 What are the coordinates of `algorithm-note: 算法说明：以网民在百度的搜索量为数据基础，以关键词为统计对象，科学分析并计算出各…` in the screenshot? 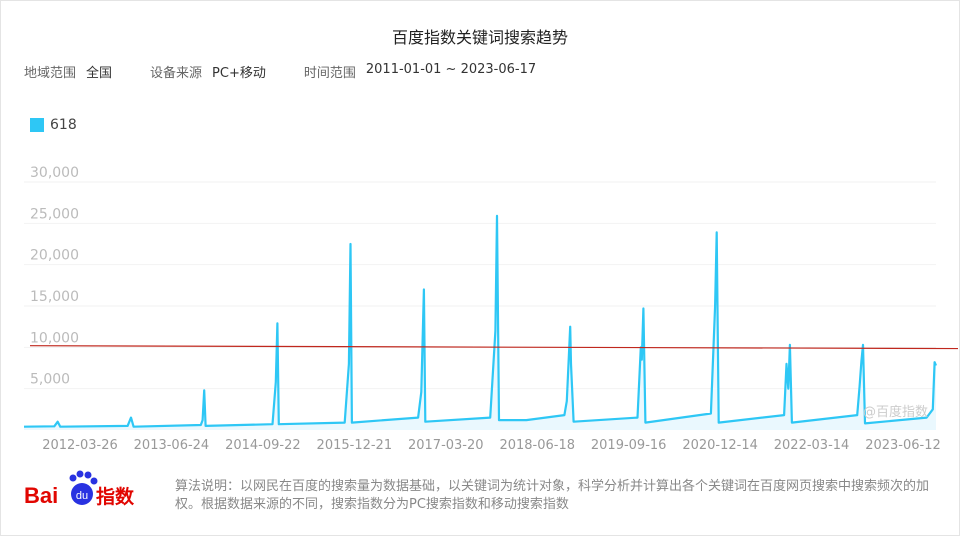 It's located at (552, 495).